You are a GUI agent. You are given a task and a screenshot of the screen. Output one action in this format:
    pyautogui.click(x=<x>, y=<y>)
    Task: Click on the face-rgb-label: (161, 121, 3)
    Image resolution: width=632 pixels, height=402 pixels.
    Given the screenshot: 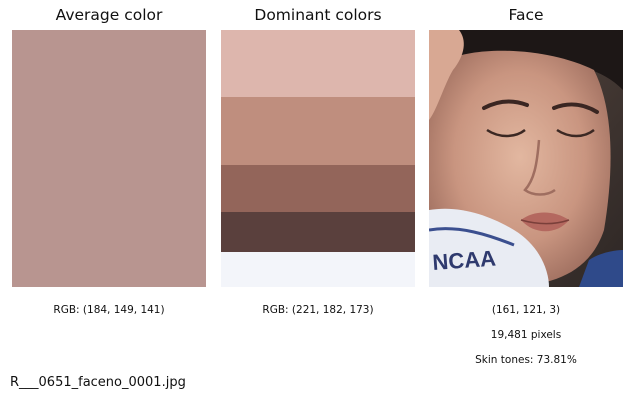 What is the action you would take?
    pyautogui.click(x=526, y=310)
    